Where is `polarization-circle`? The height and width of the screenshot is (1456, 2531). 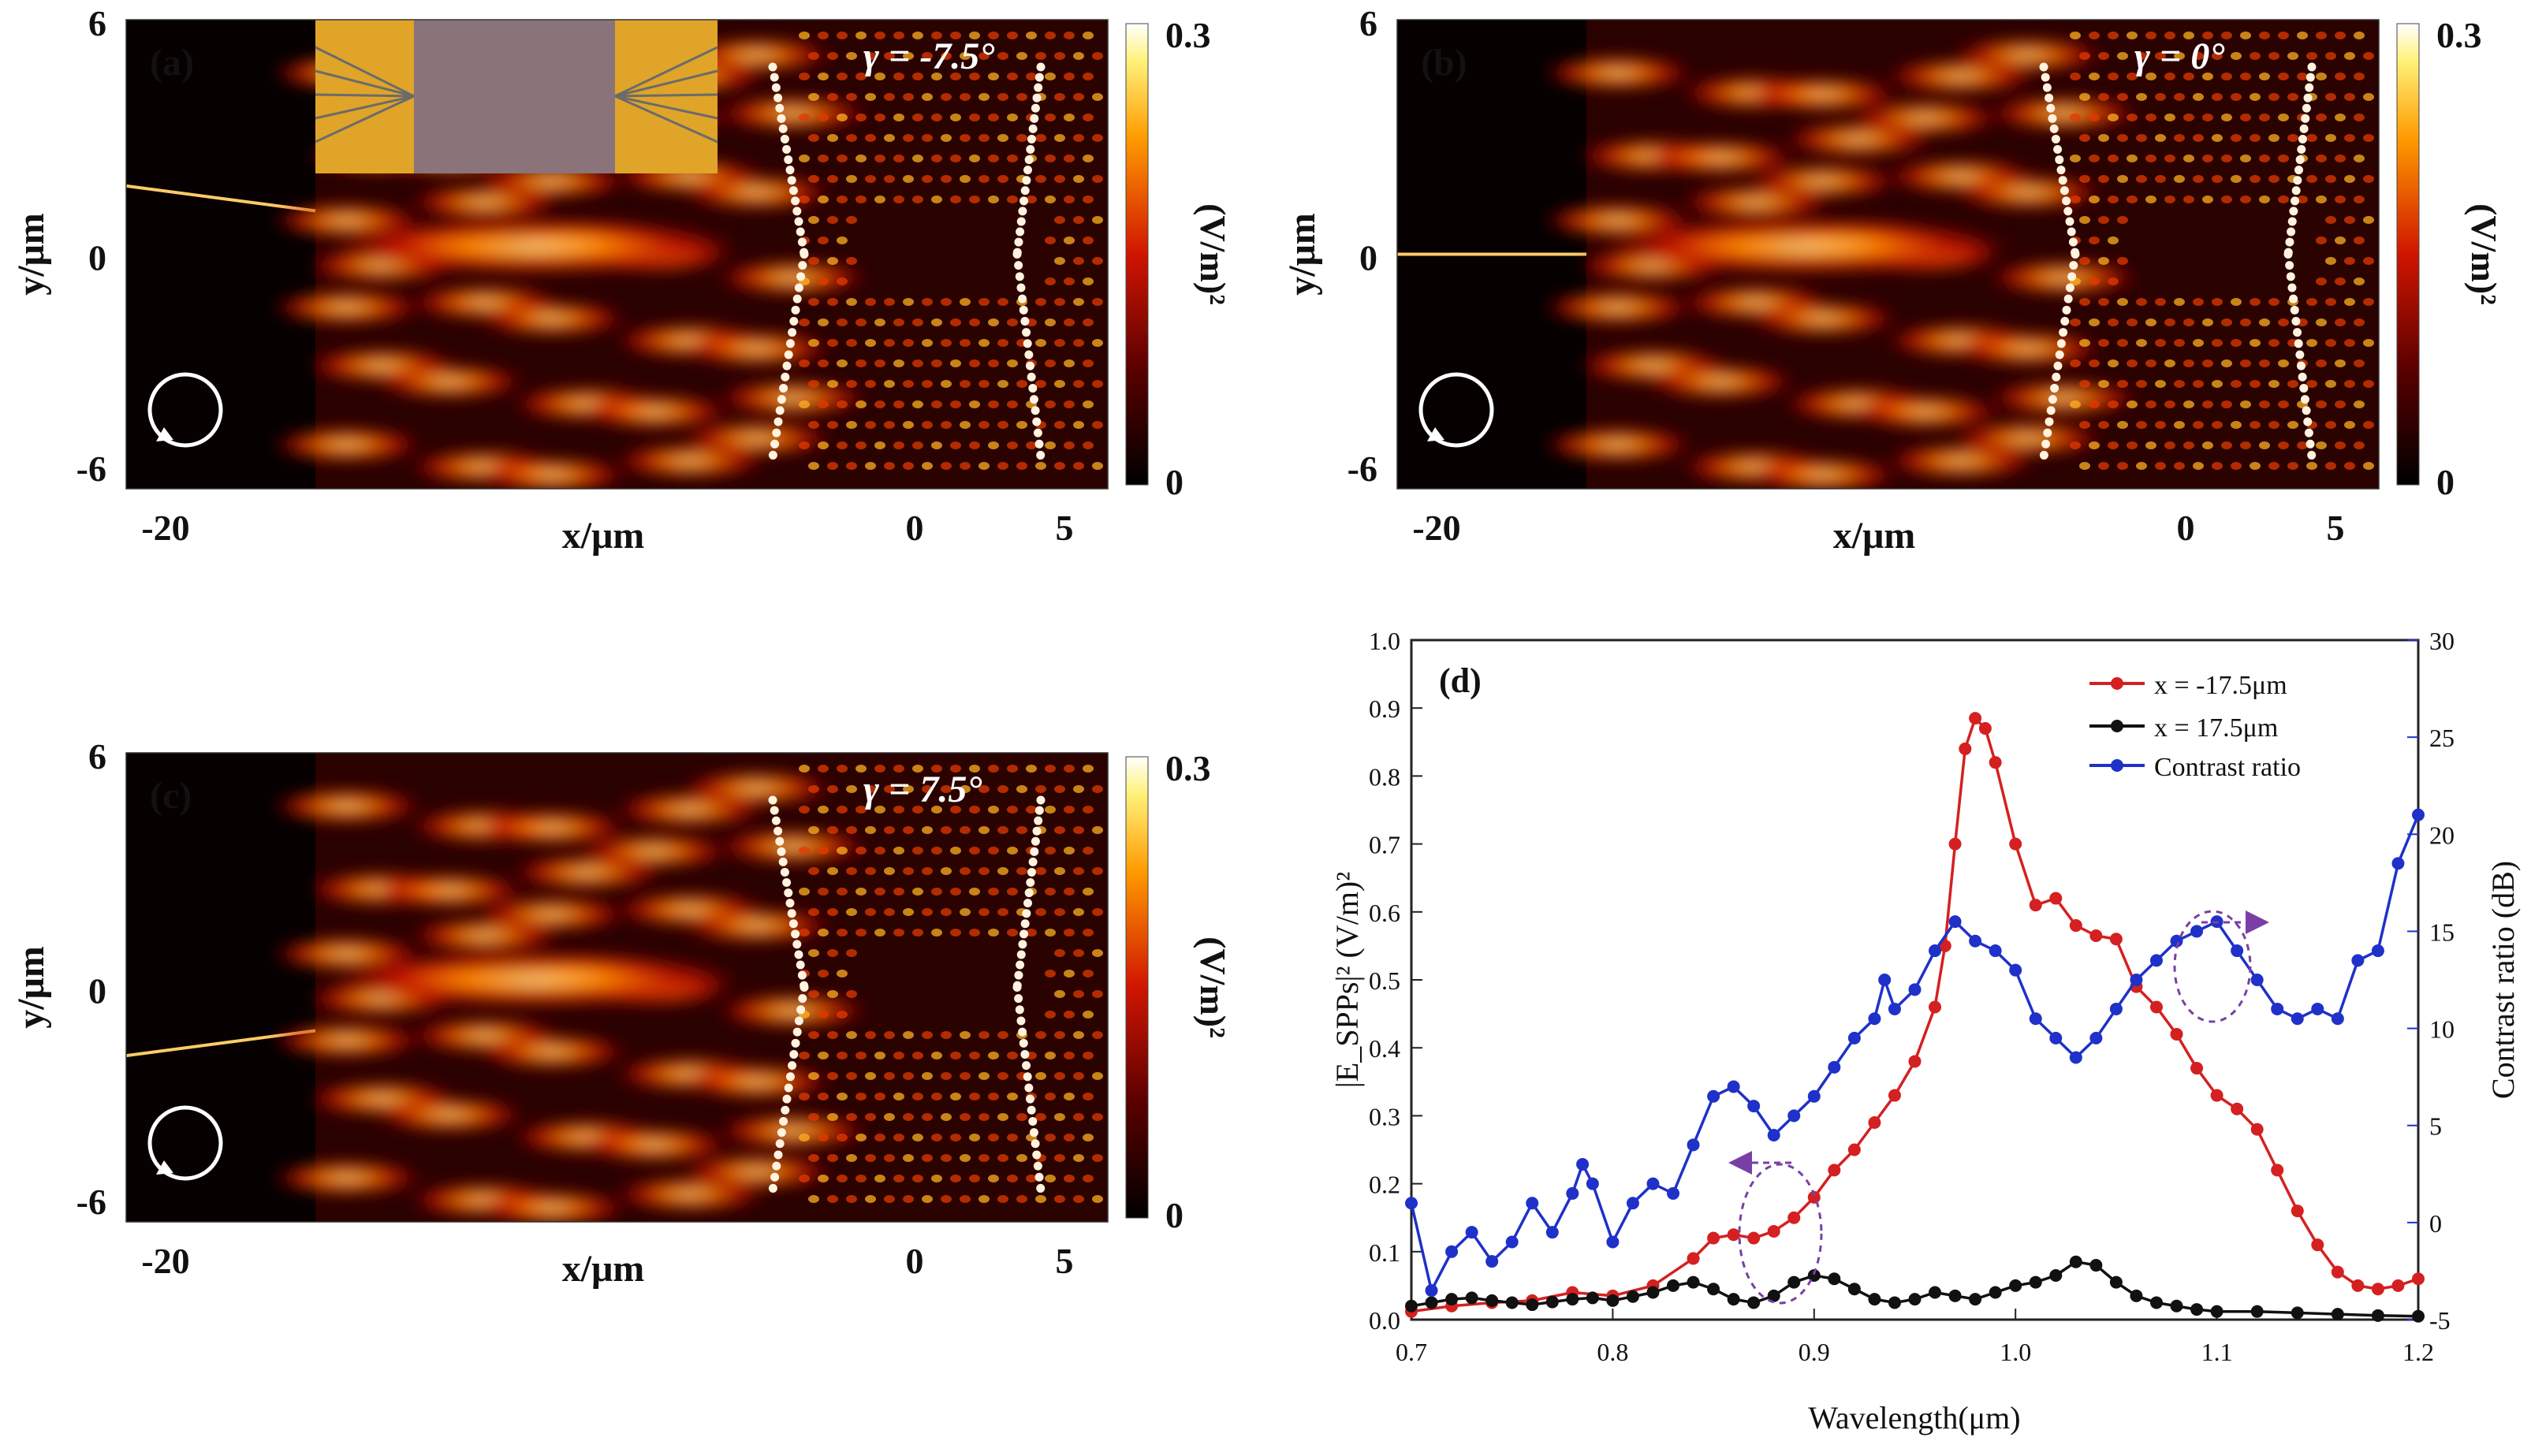 polarization-circle is located at coordinates (185, 410).